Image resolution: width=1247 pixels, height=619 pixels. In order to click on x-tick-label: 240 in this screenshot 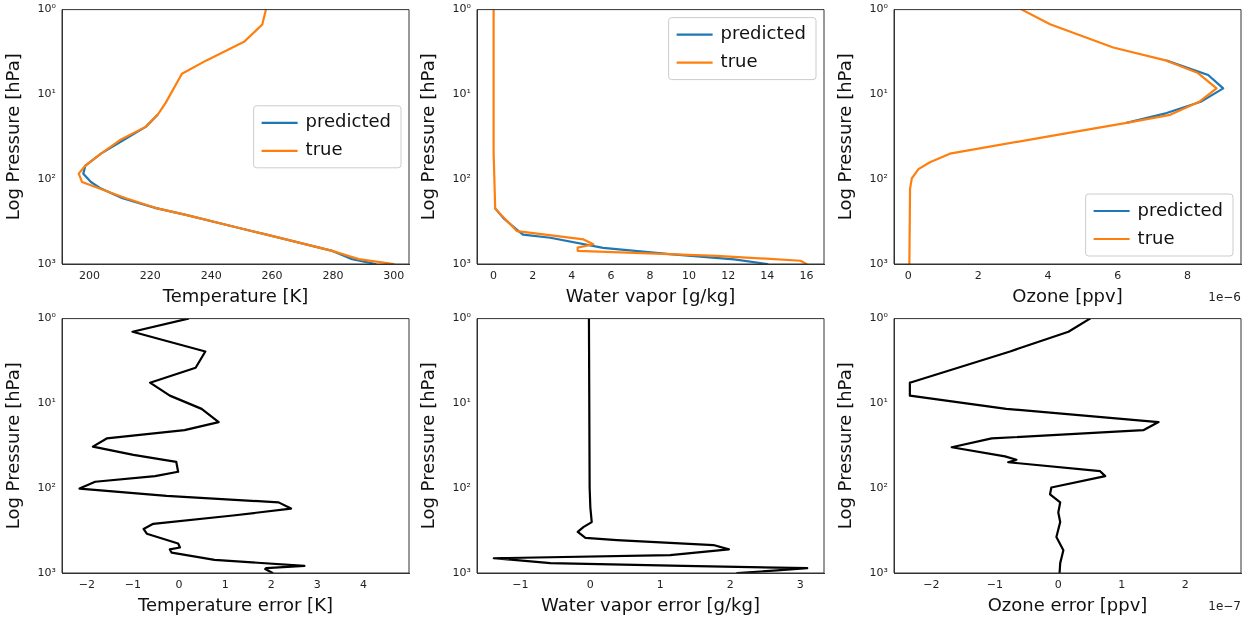, I will do `click(211, 276)`.